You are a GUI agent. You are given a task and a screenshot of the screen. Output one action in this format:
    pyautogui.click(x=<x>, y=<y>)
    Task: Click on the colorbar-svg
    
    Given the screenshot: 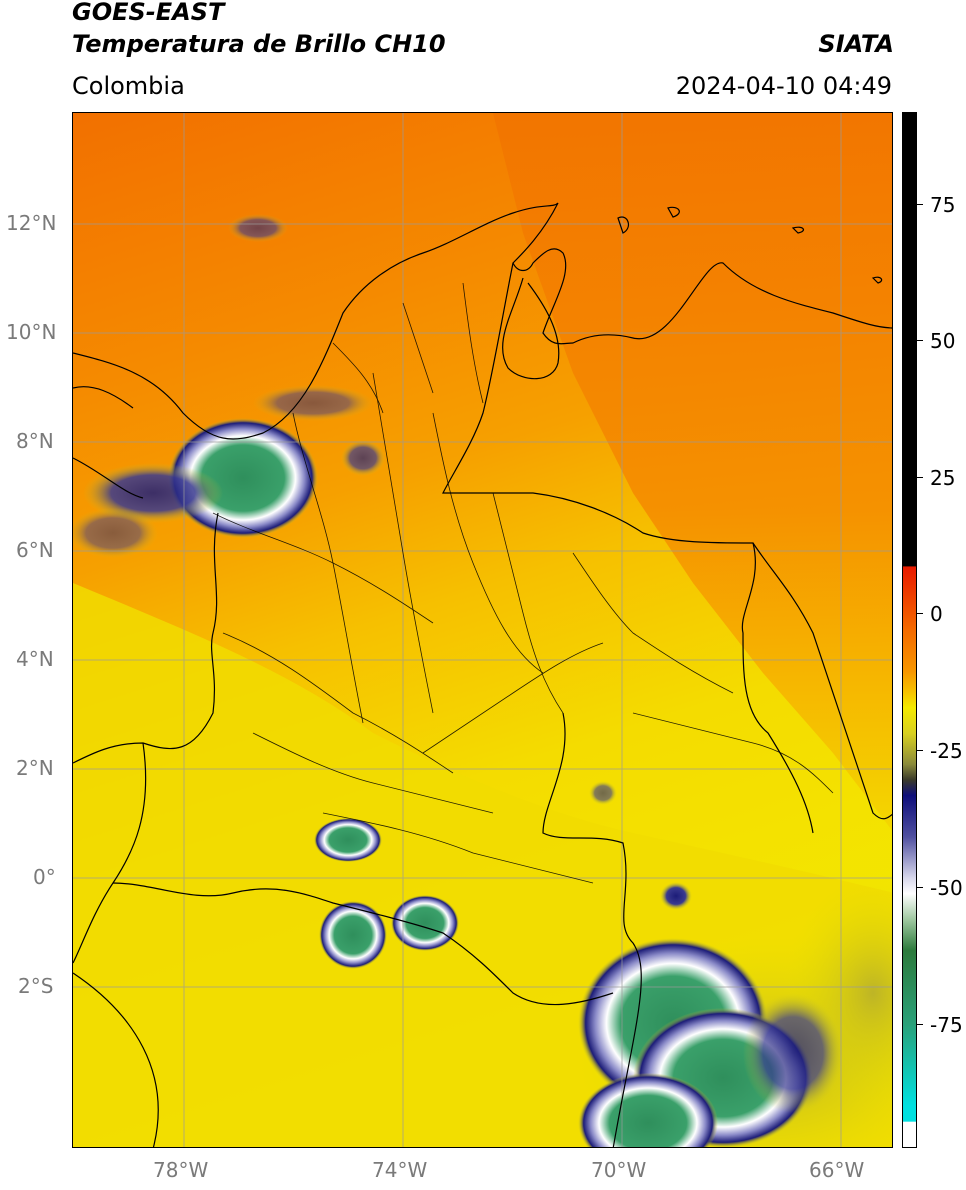 What is the action you would take?
    pyautogui.click(x=909, y=630)
    